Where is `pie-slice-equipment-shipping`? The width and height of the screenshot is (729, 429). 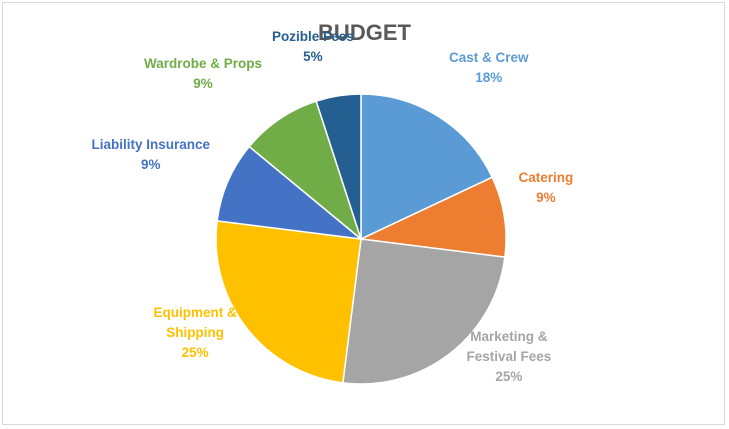 pie-slice-equipment-shipping is located at coordinates (288, 301).